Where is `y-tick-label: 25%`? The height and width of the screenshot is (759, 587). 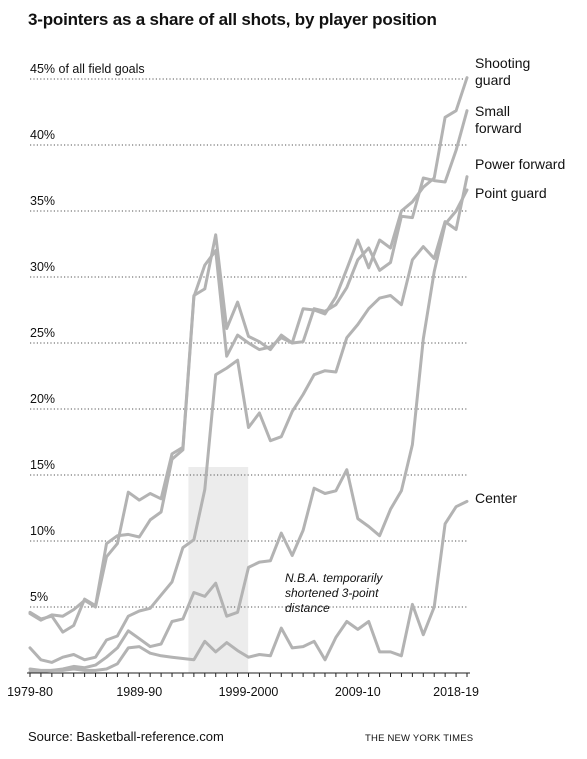
y-tick-label: 25% is located at coordinates (42, 333).